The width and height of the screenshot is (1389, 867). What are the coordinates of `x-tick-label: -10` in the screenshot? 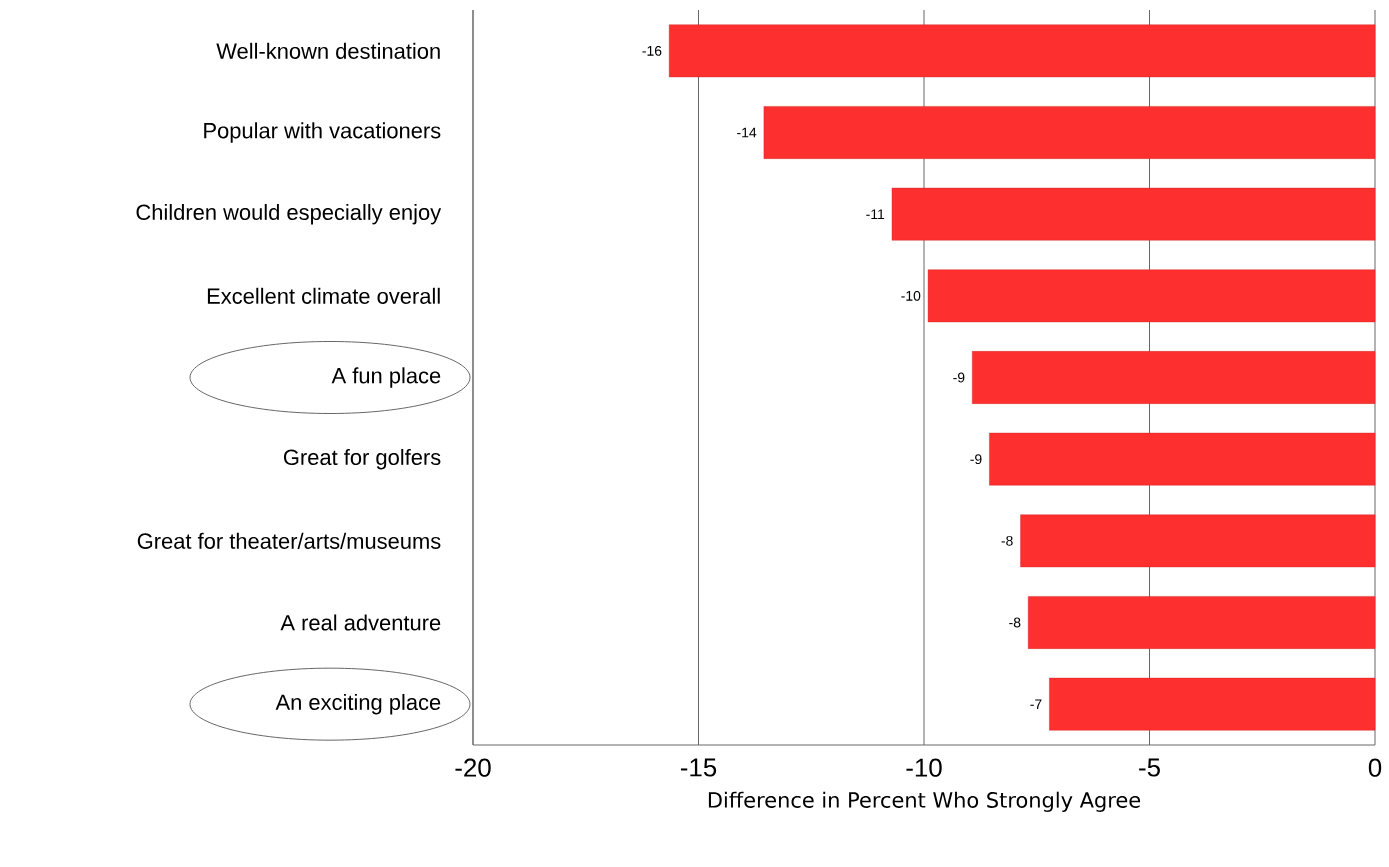 It's located at (924, 767).